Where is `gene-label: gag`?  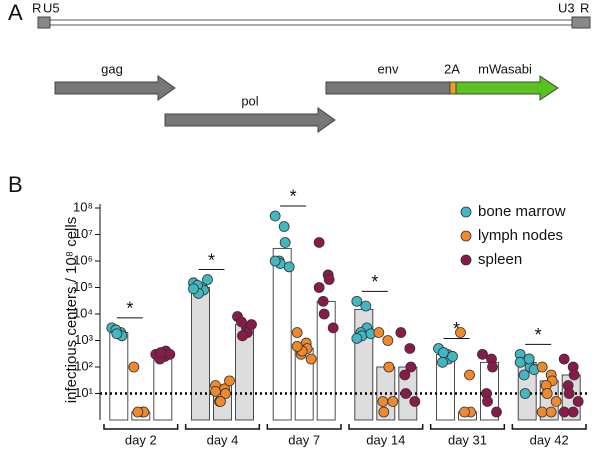
gene-label: gag is located at coordinates (112, 68).